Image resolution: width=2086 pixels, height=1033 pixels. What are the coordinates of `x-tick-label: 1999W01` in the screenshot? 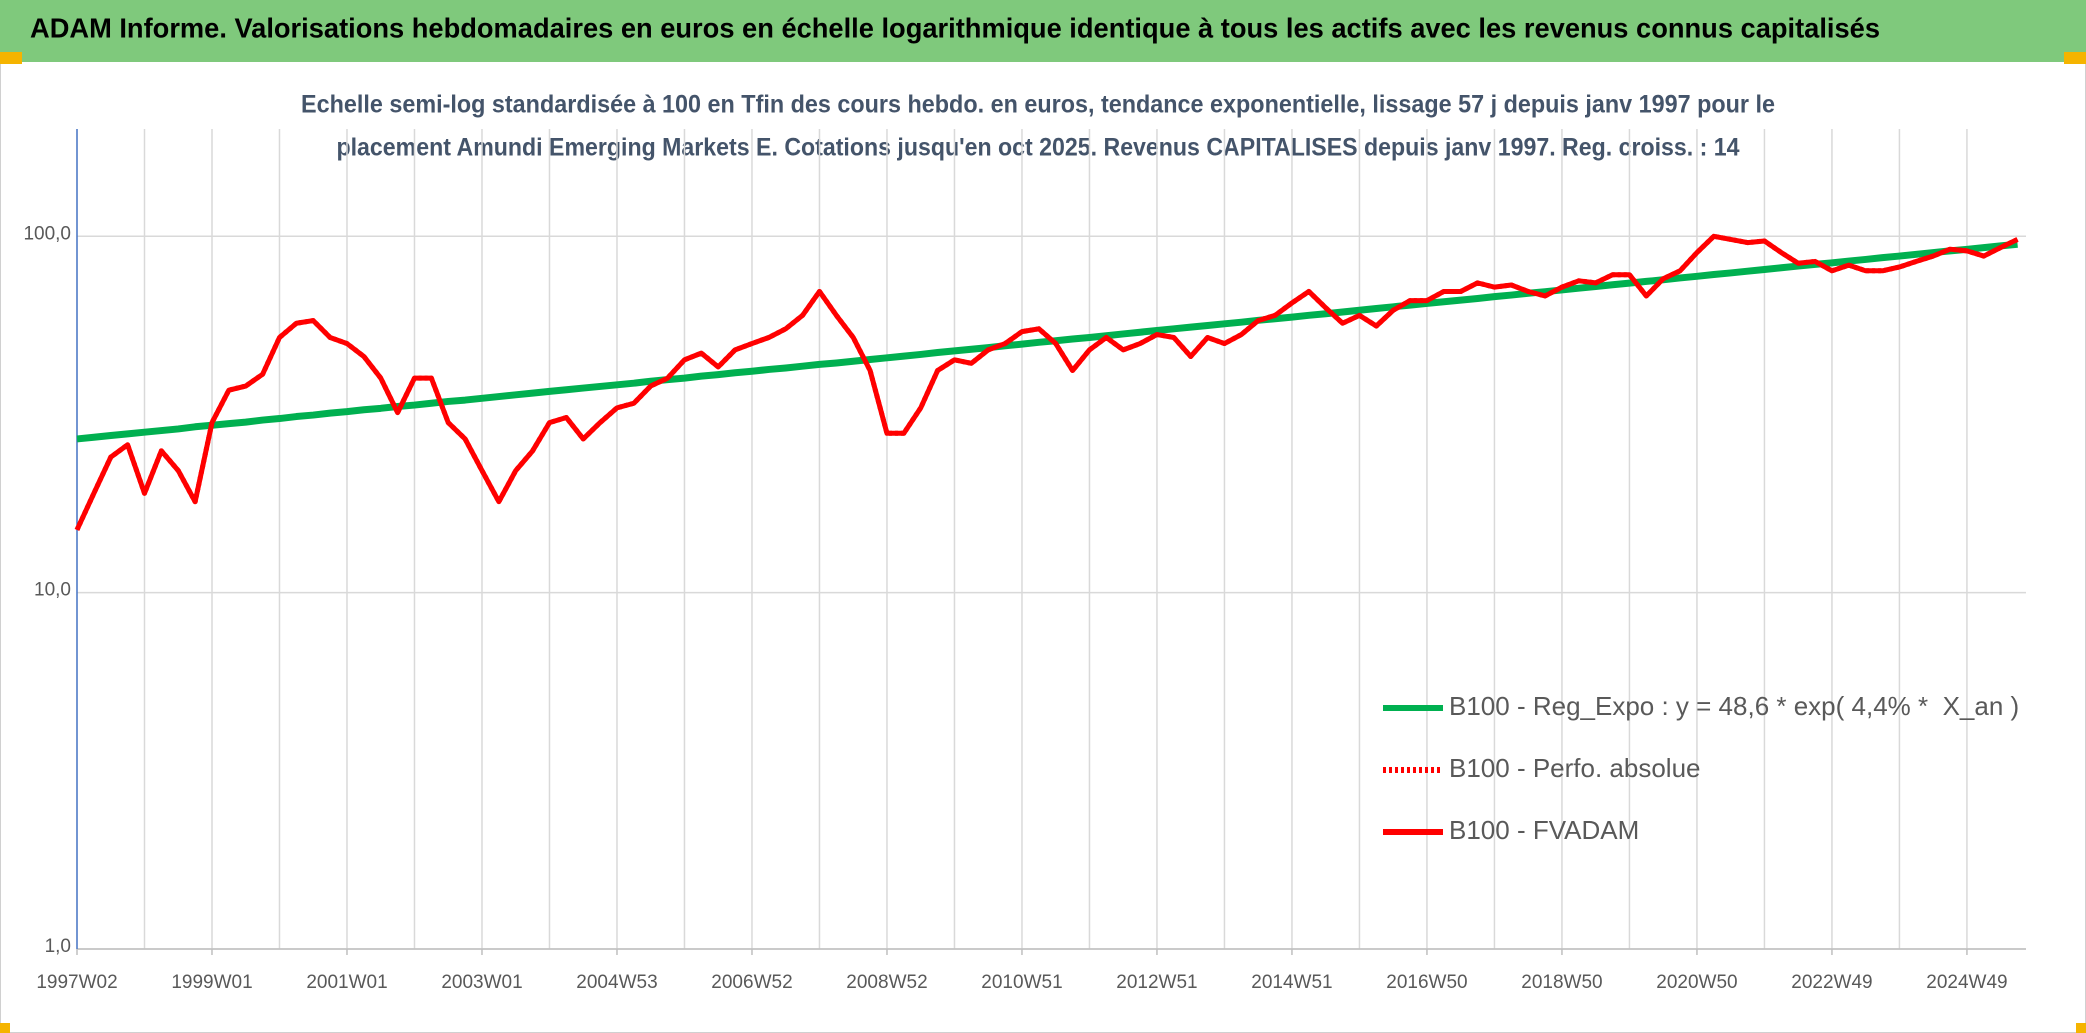 It's located at (211, 982).